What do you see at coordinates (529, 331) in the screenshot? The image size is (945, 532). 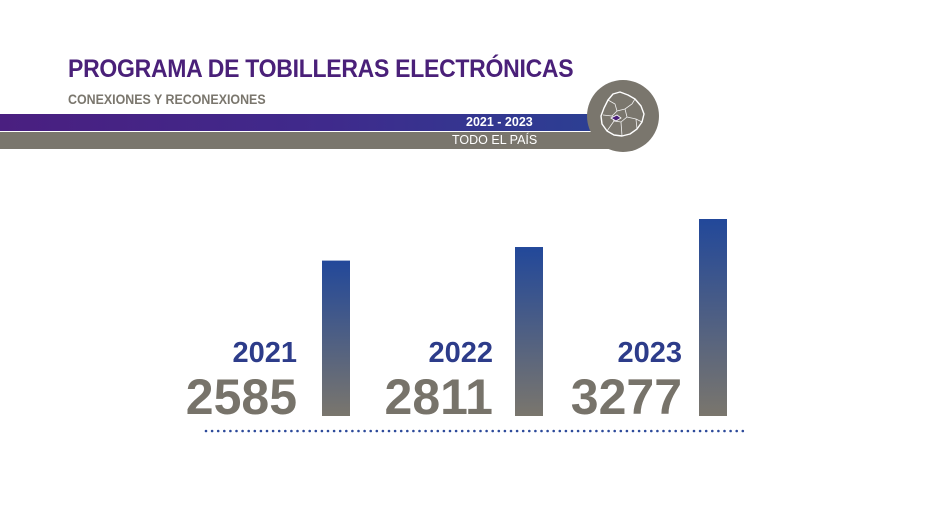 I see `bar-2022` at bounding box center [529, 331].